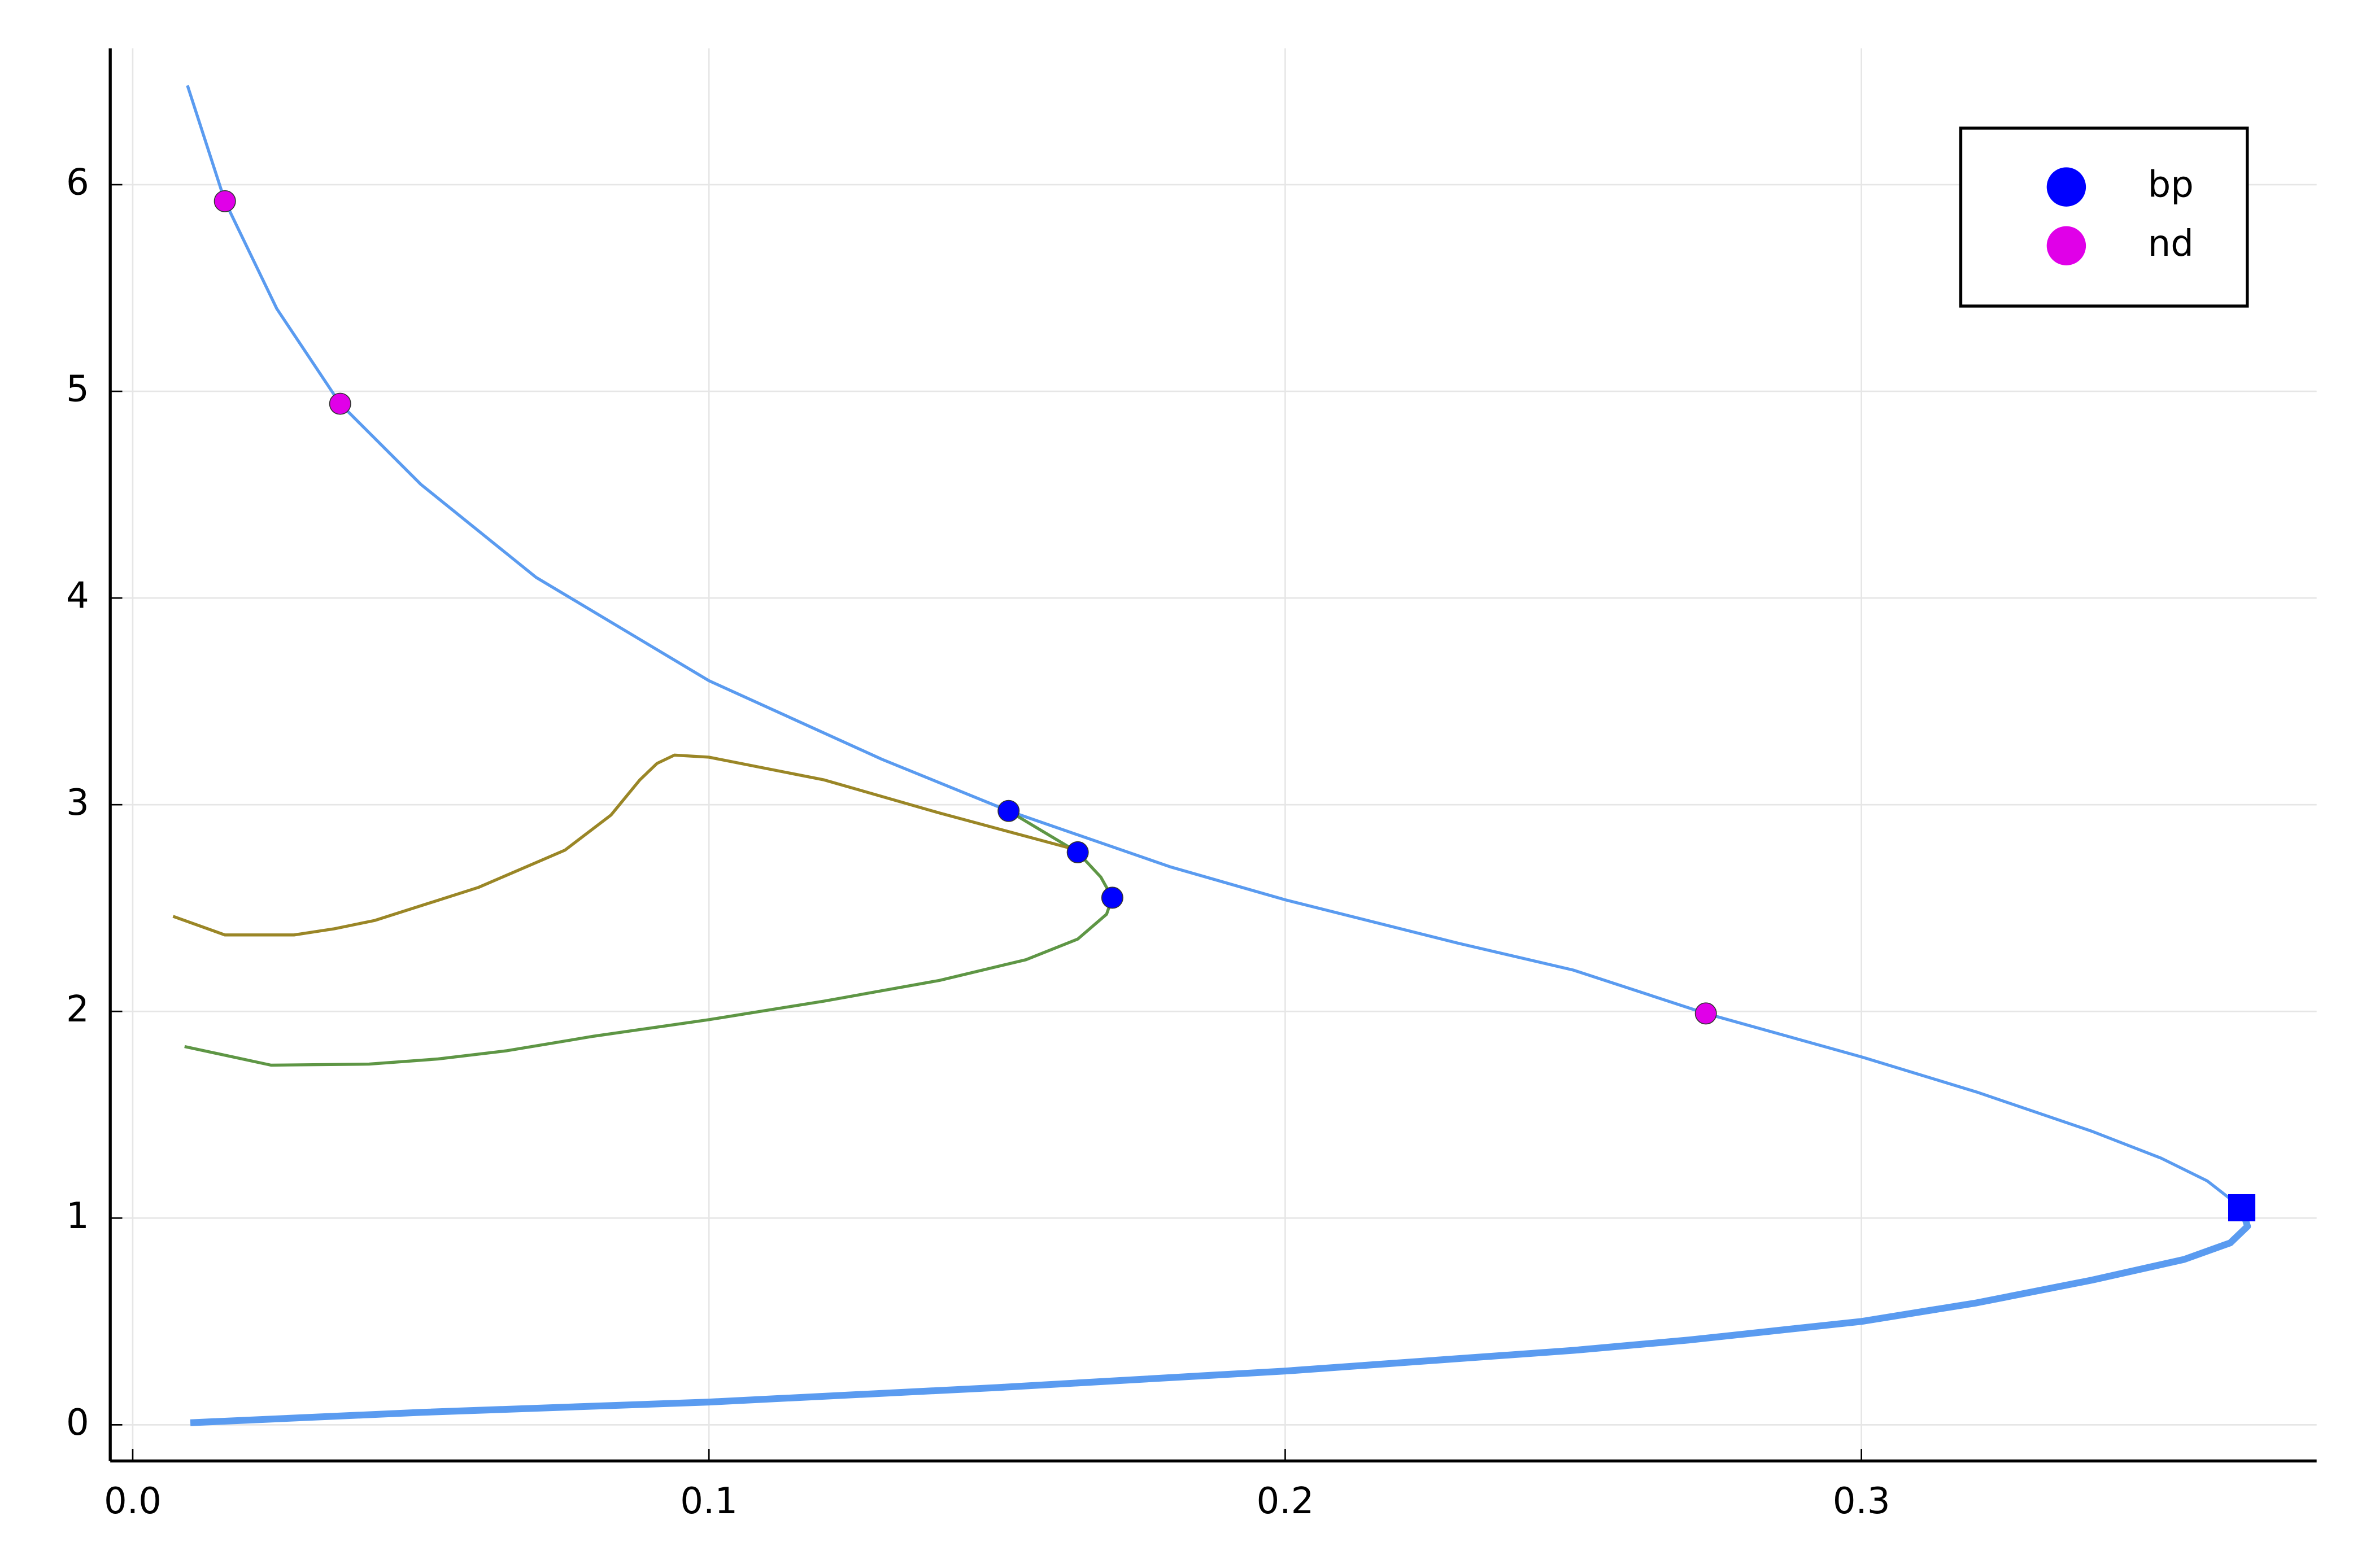 The height and width of the screenshot is (1568, 2353). I want to click on x-tick-label: 0.3, so click(1861, 1501).